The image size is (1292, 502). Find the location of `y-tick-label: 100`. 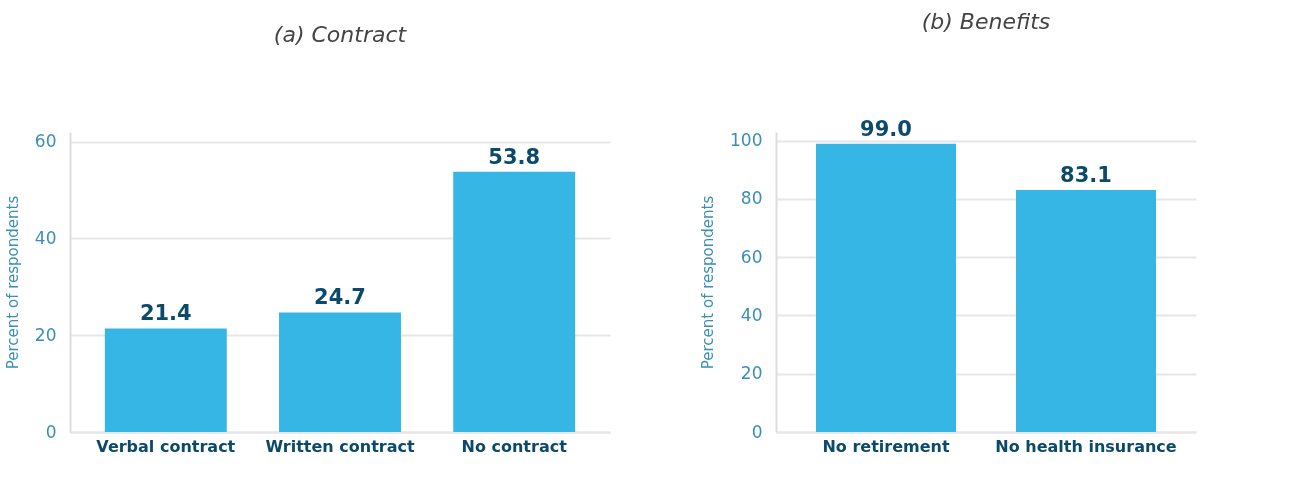

y-tick-label: 100 is located at coordinates (746, 140).